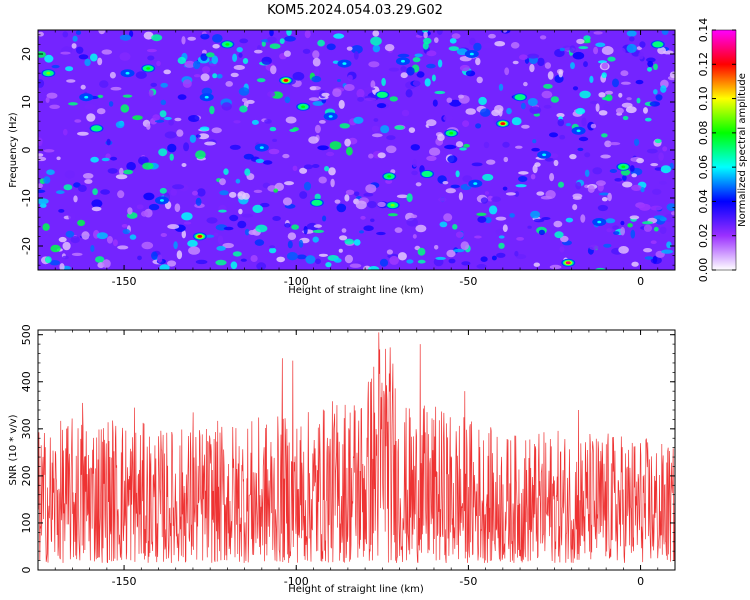  What do you see at coordinates (26, 246) in the screenshot?
I see `heatmap-y-tick-label: -20` at bounding box center [26, 246].